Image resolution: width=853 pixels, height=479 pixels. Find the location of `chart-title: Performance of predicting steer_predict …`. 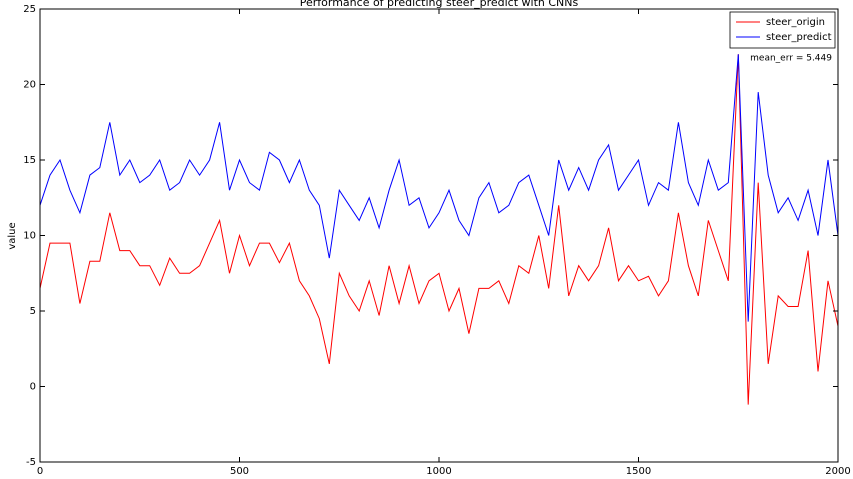

chart-title: Performance of predicting steer_predict … is located at coordinates (439, 4).